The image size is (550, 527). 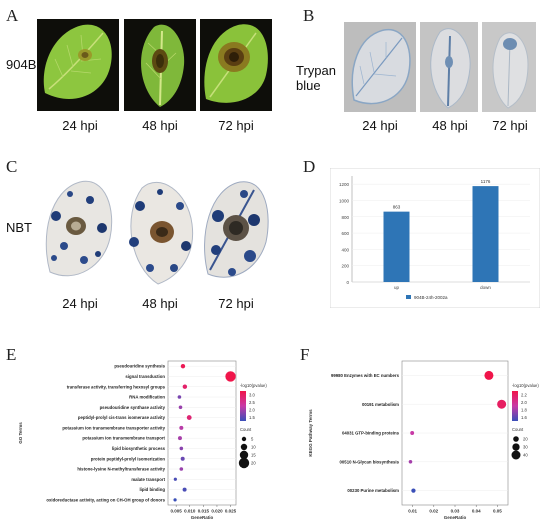 I want to click on y-category-label: lipid biosynthetic process, so click(x=139, y=448).